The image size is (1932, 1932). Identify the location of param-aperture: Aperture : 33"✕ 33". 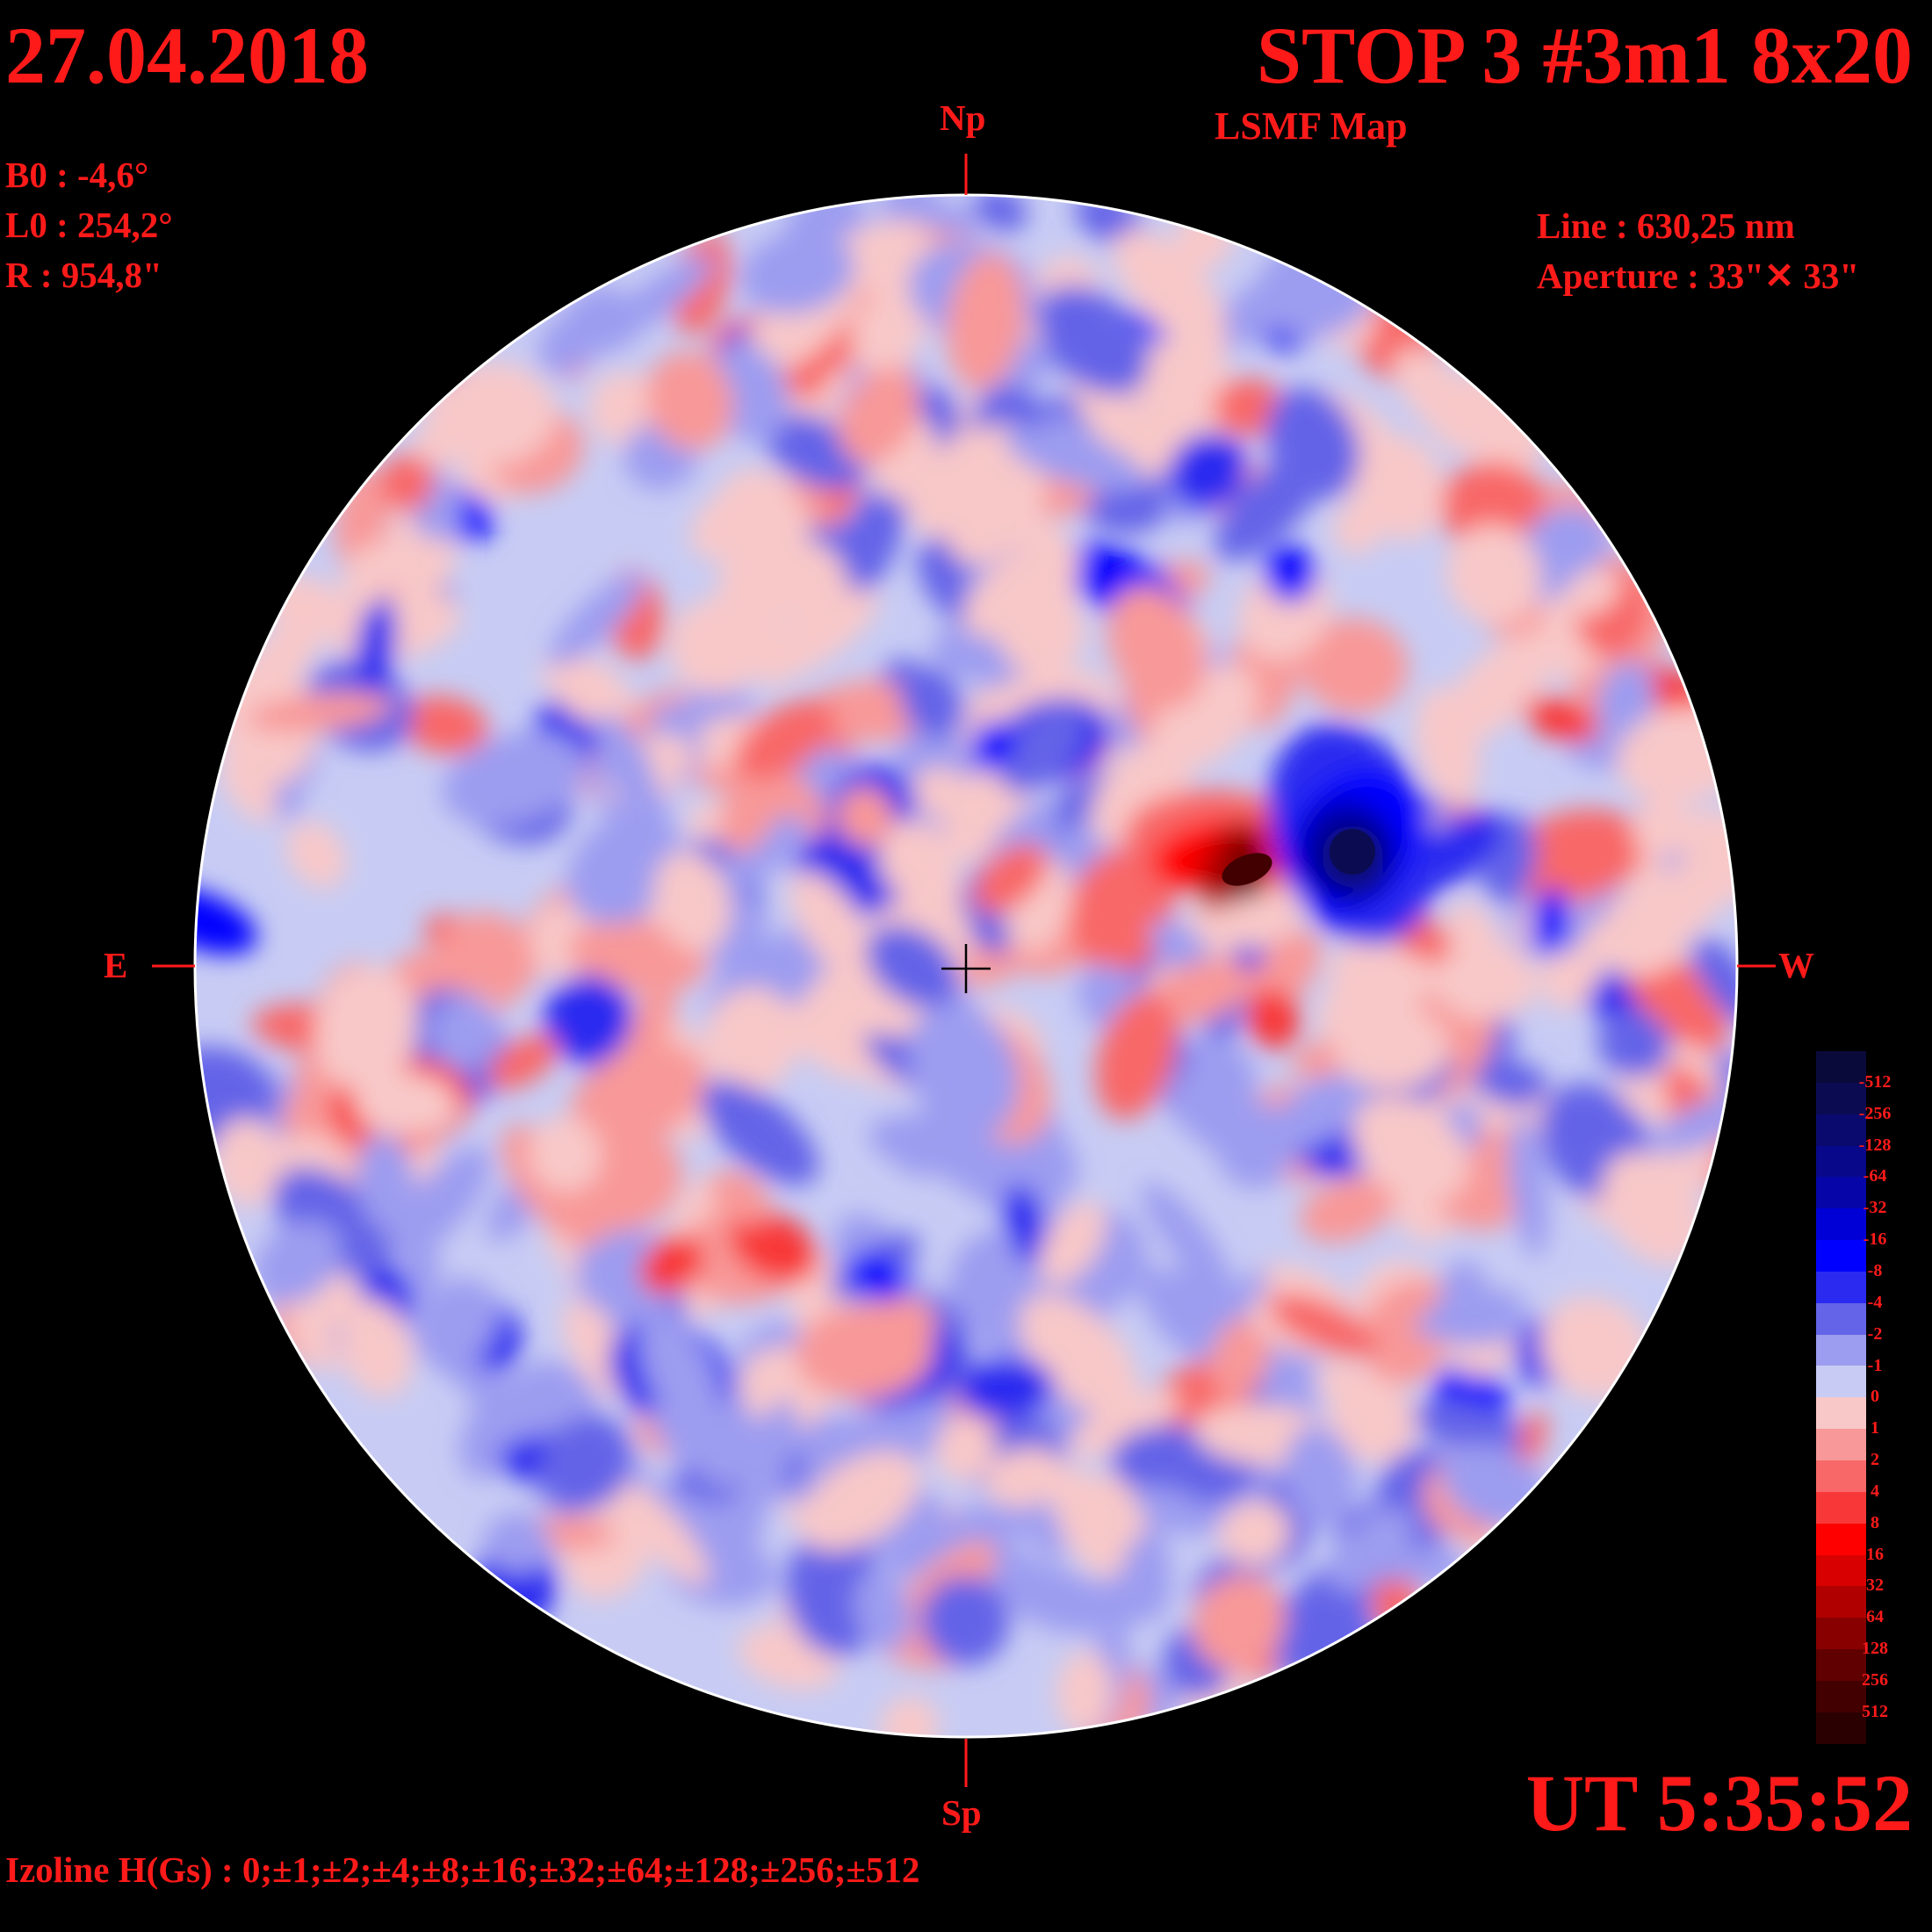
(1698, 276).